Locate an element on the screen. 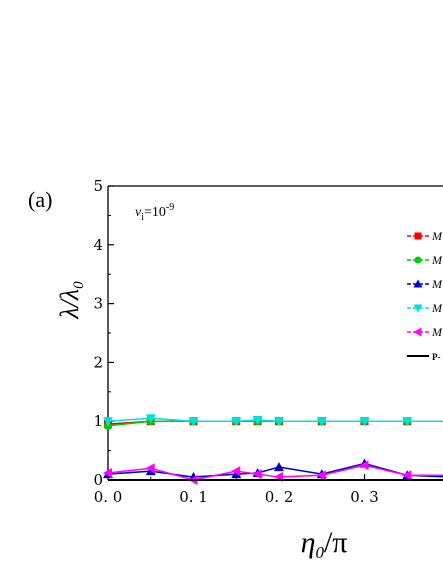  annotation-sup: -9 is located at coordinates (170, 207).